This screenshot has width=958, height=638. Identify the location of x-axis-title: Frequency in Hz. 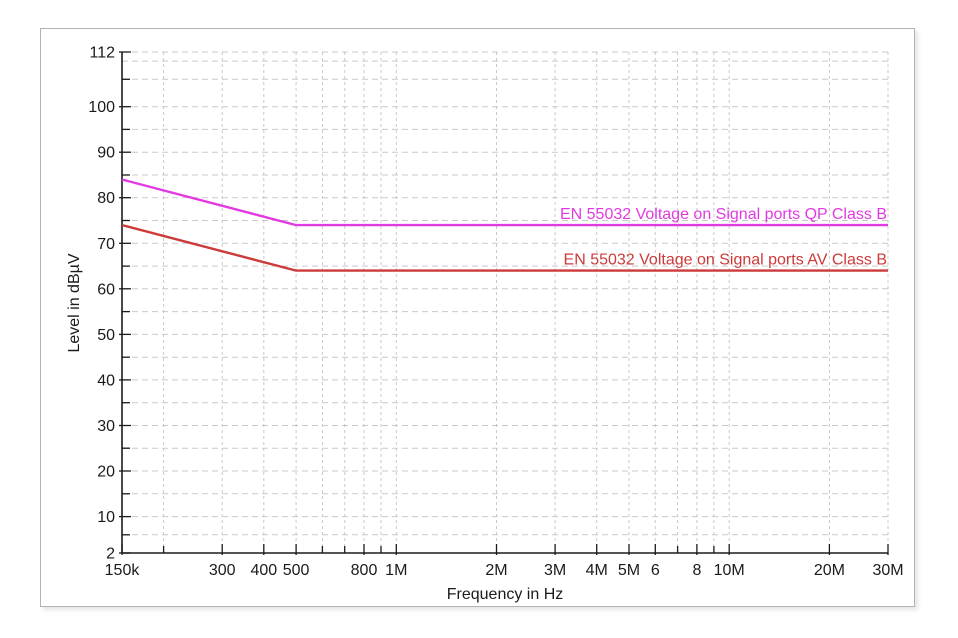
(505, 594).